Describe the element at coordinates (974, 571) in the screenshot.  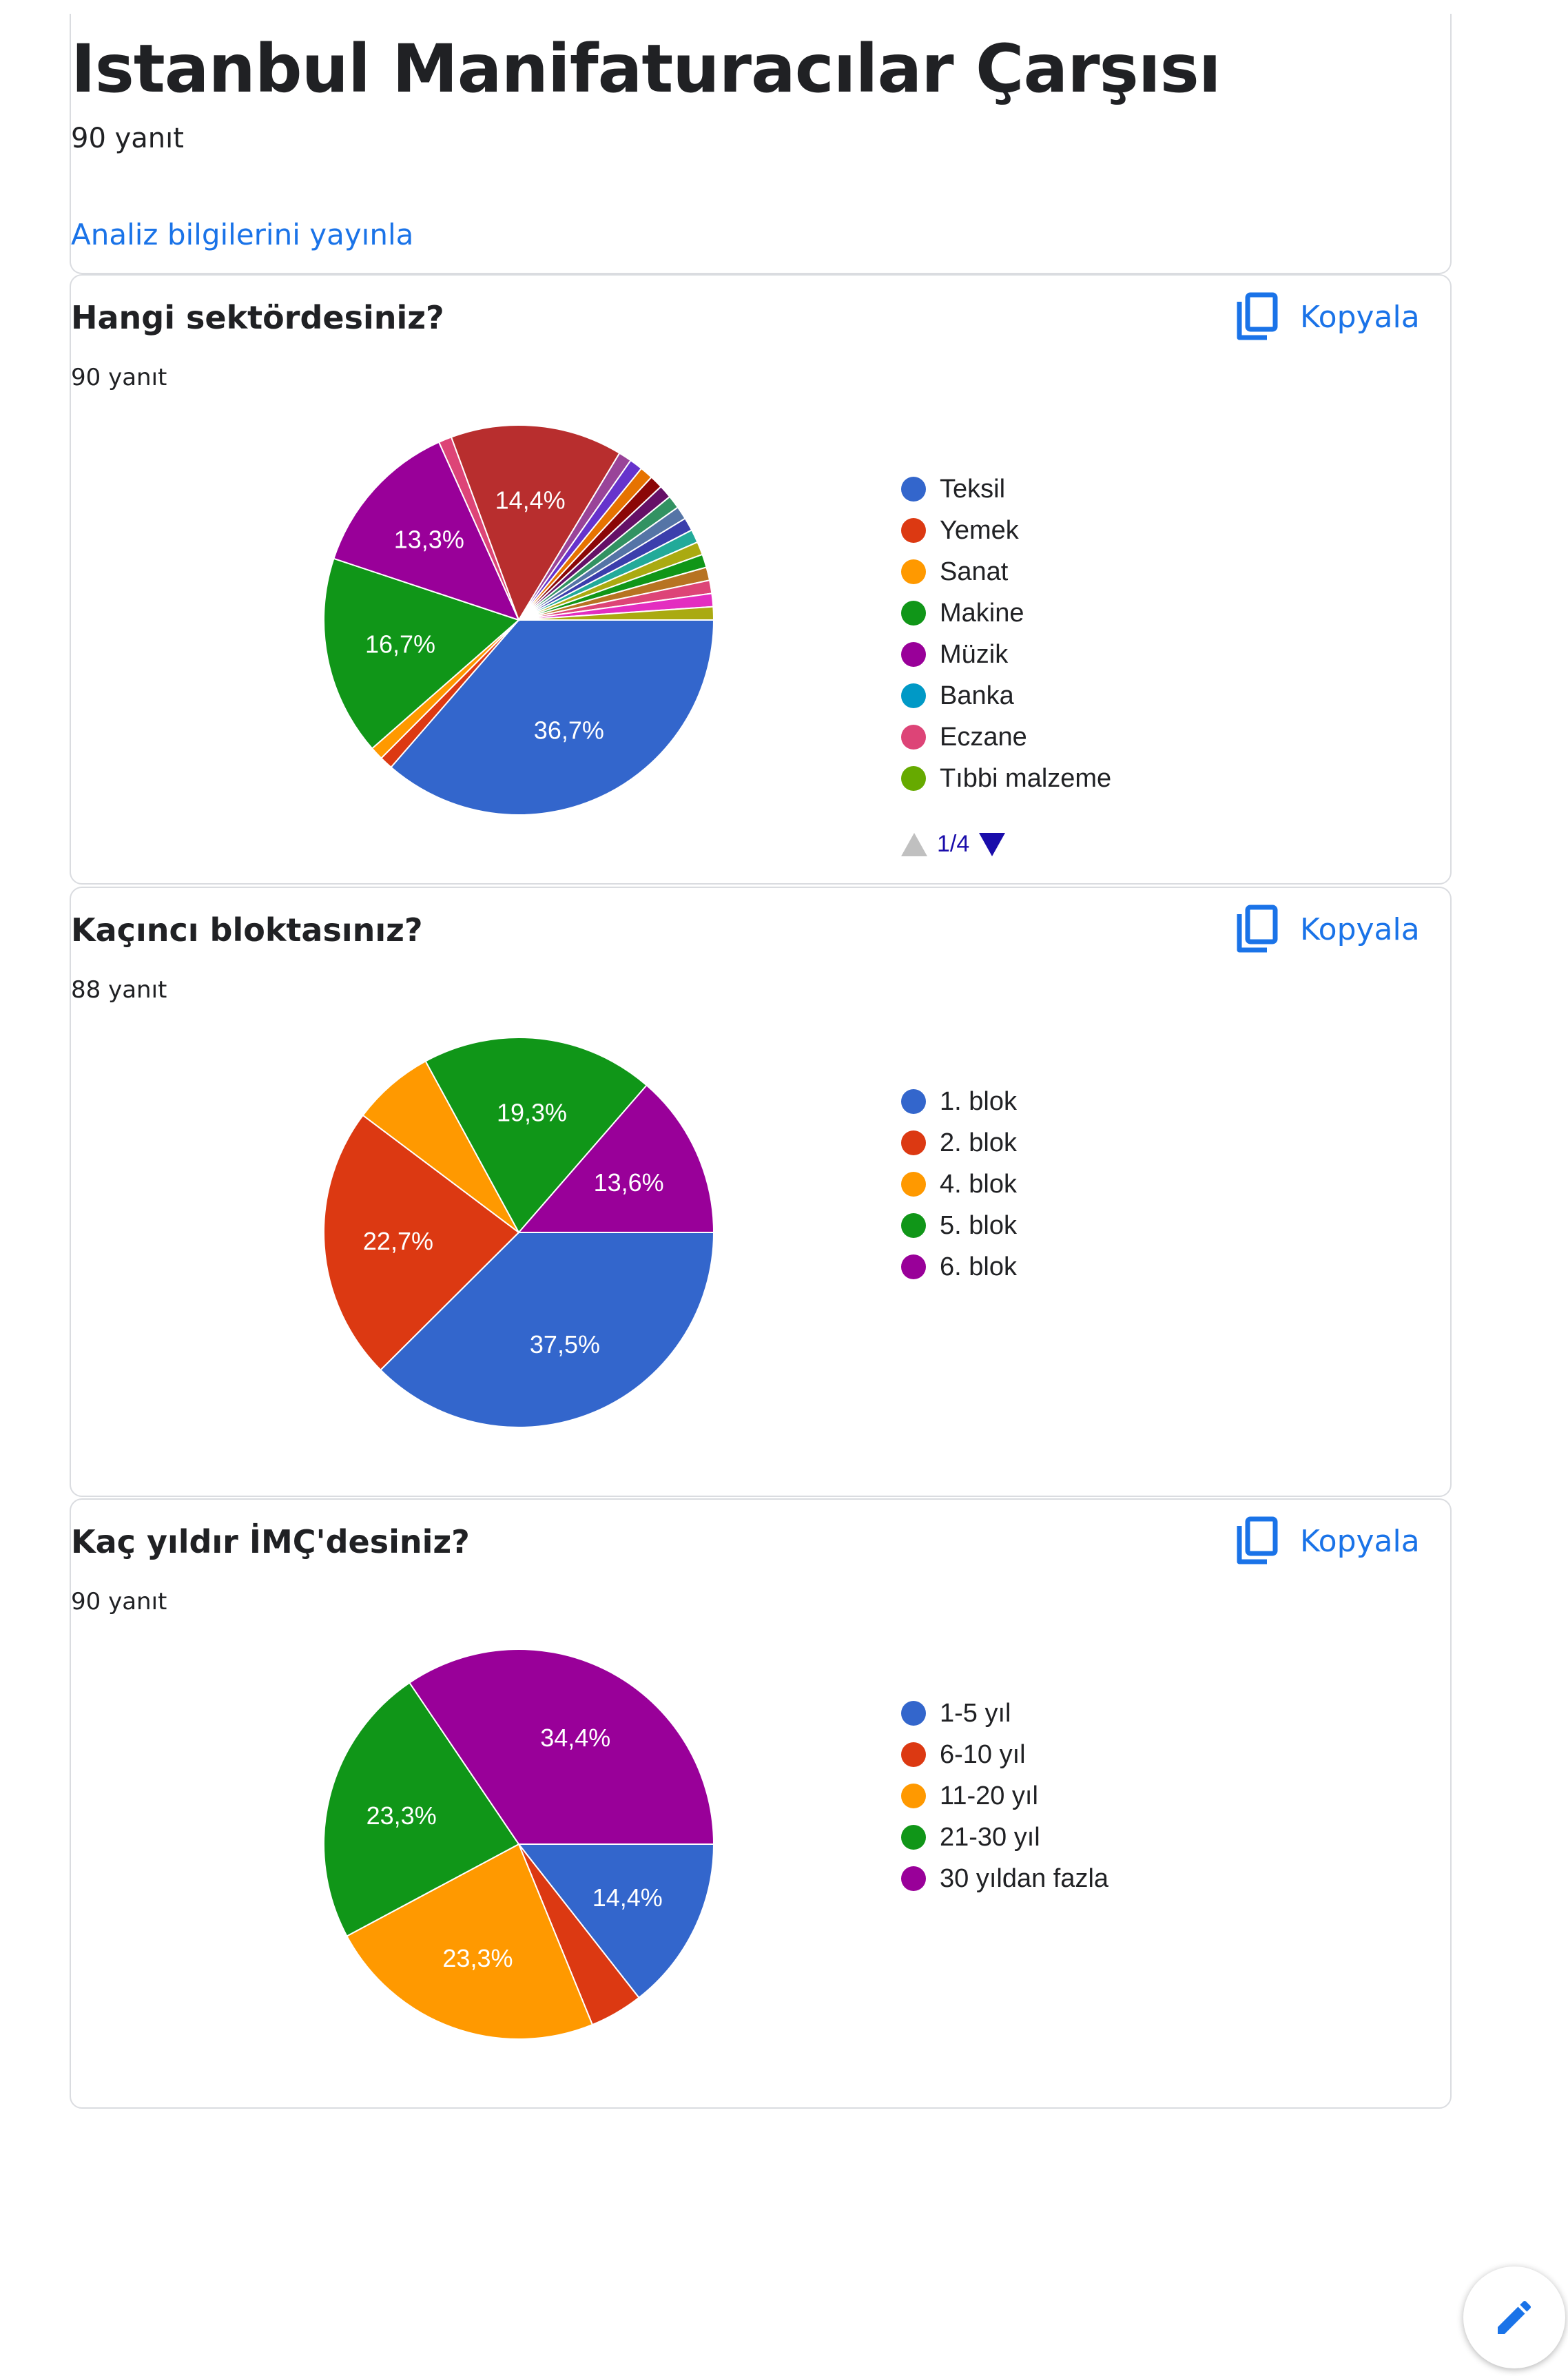
I see `legend-label: Sanat` at that location.